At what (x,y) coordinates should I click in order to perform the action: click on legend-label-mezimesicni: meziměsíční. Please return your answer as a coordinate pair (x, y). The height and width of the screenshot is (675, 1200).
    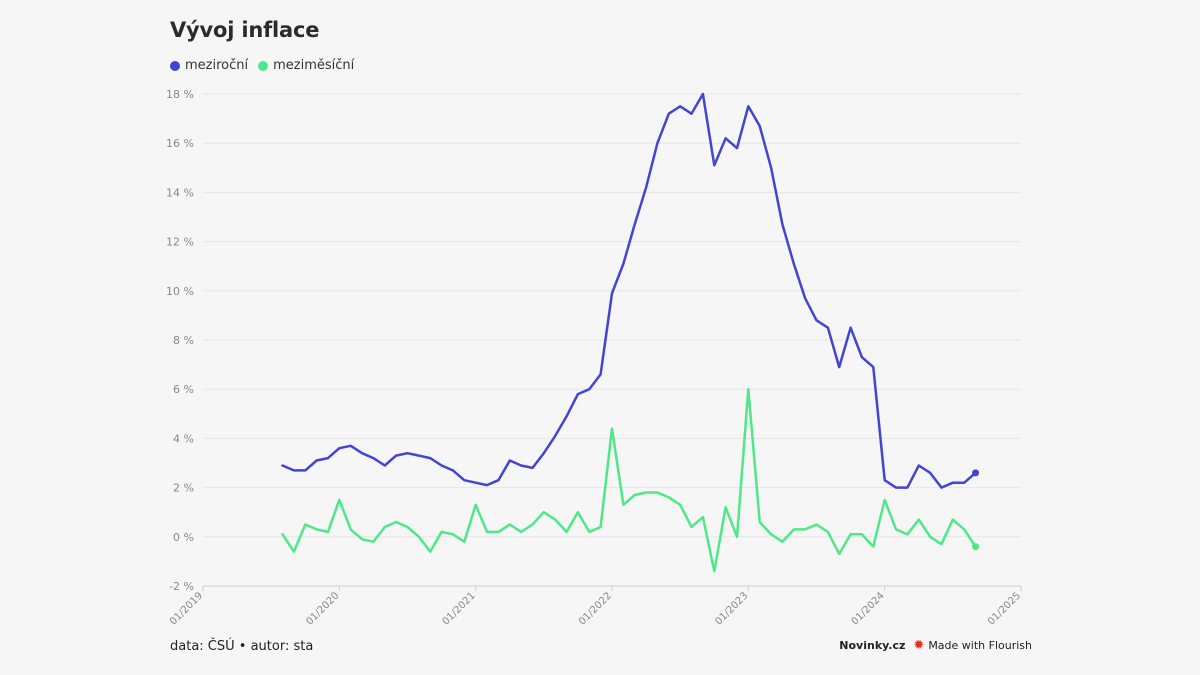
    Looking at the image, I should click on (314, 65).